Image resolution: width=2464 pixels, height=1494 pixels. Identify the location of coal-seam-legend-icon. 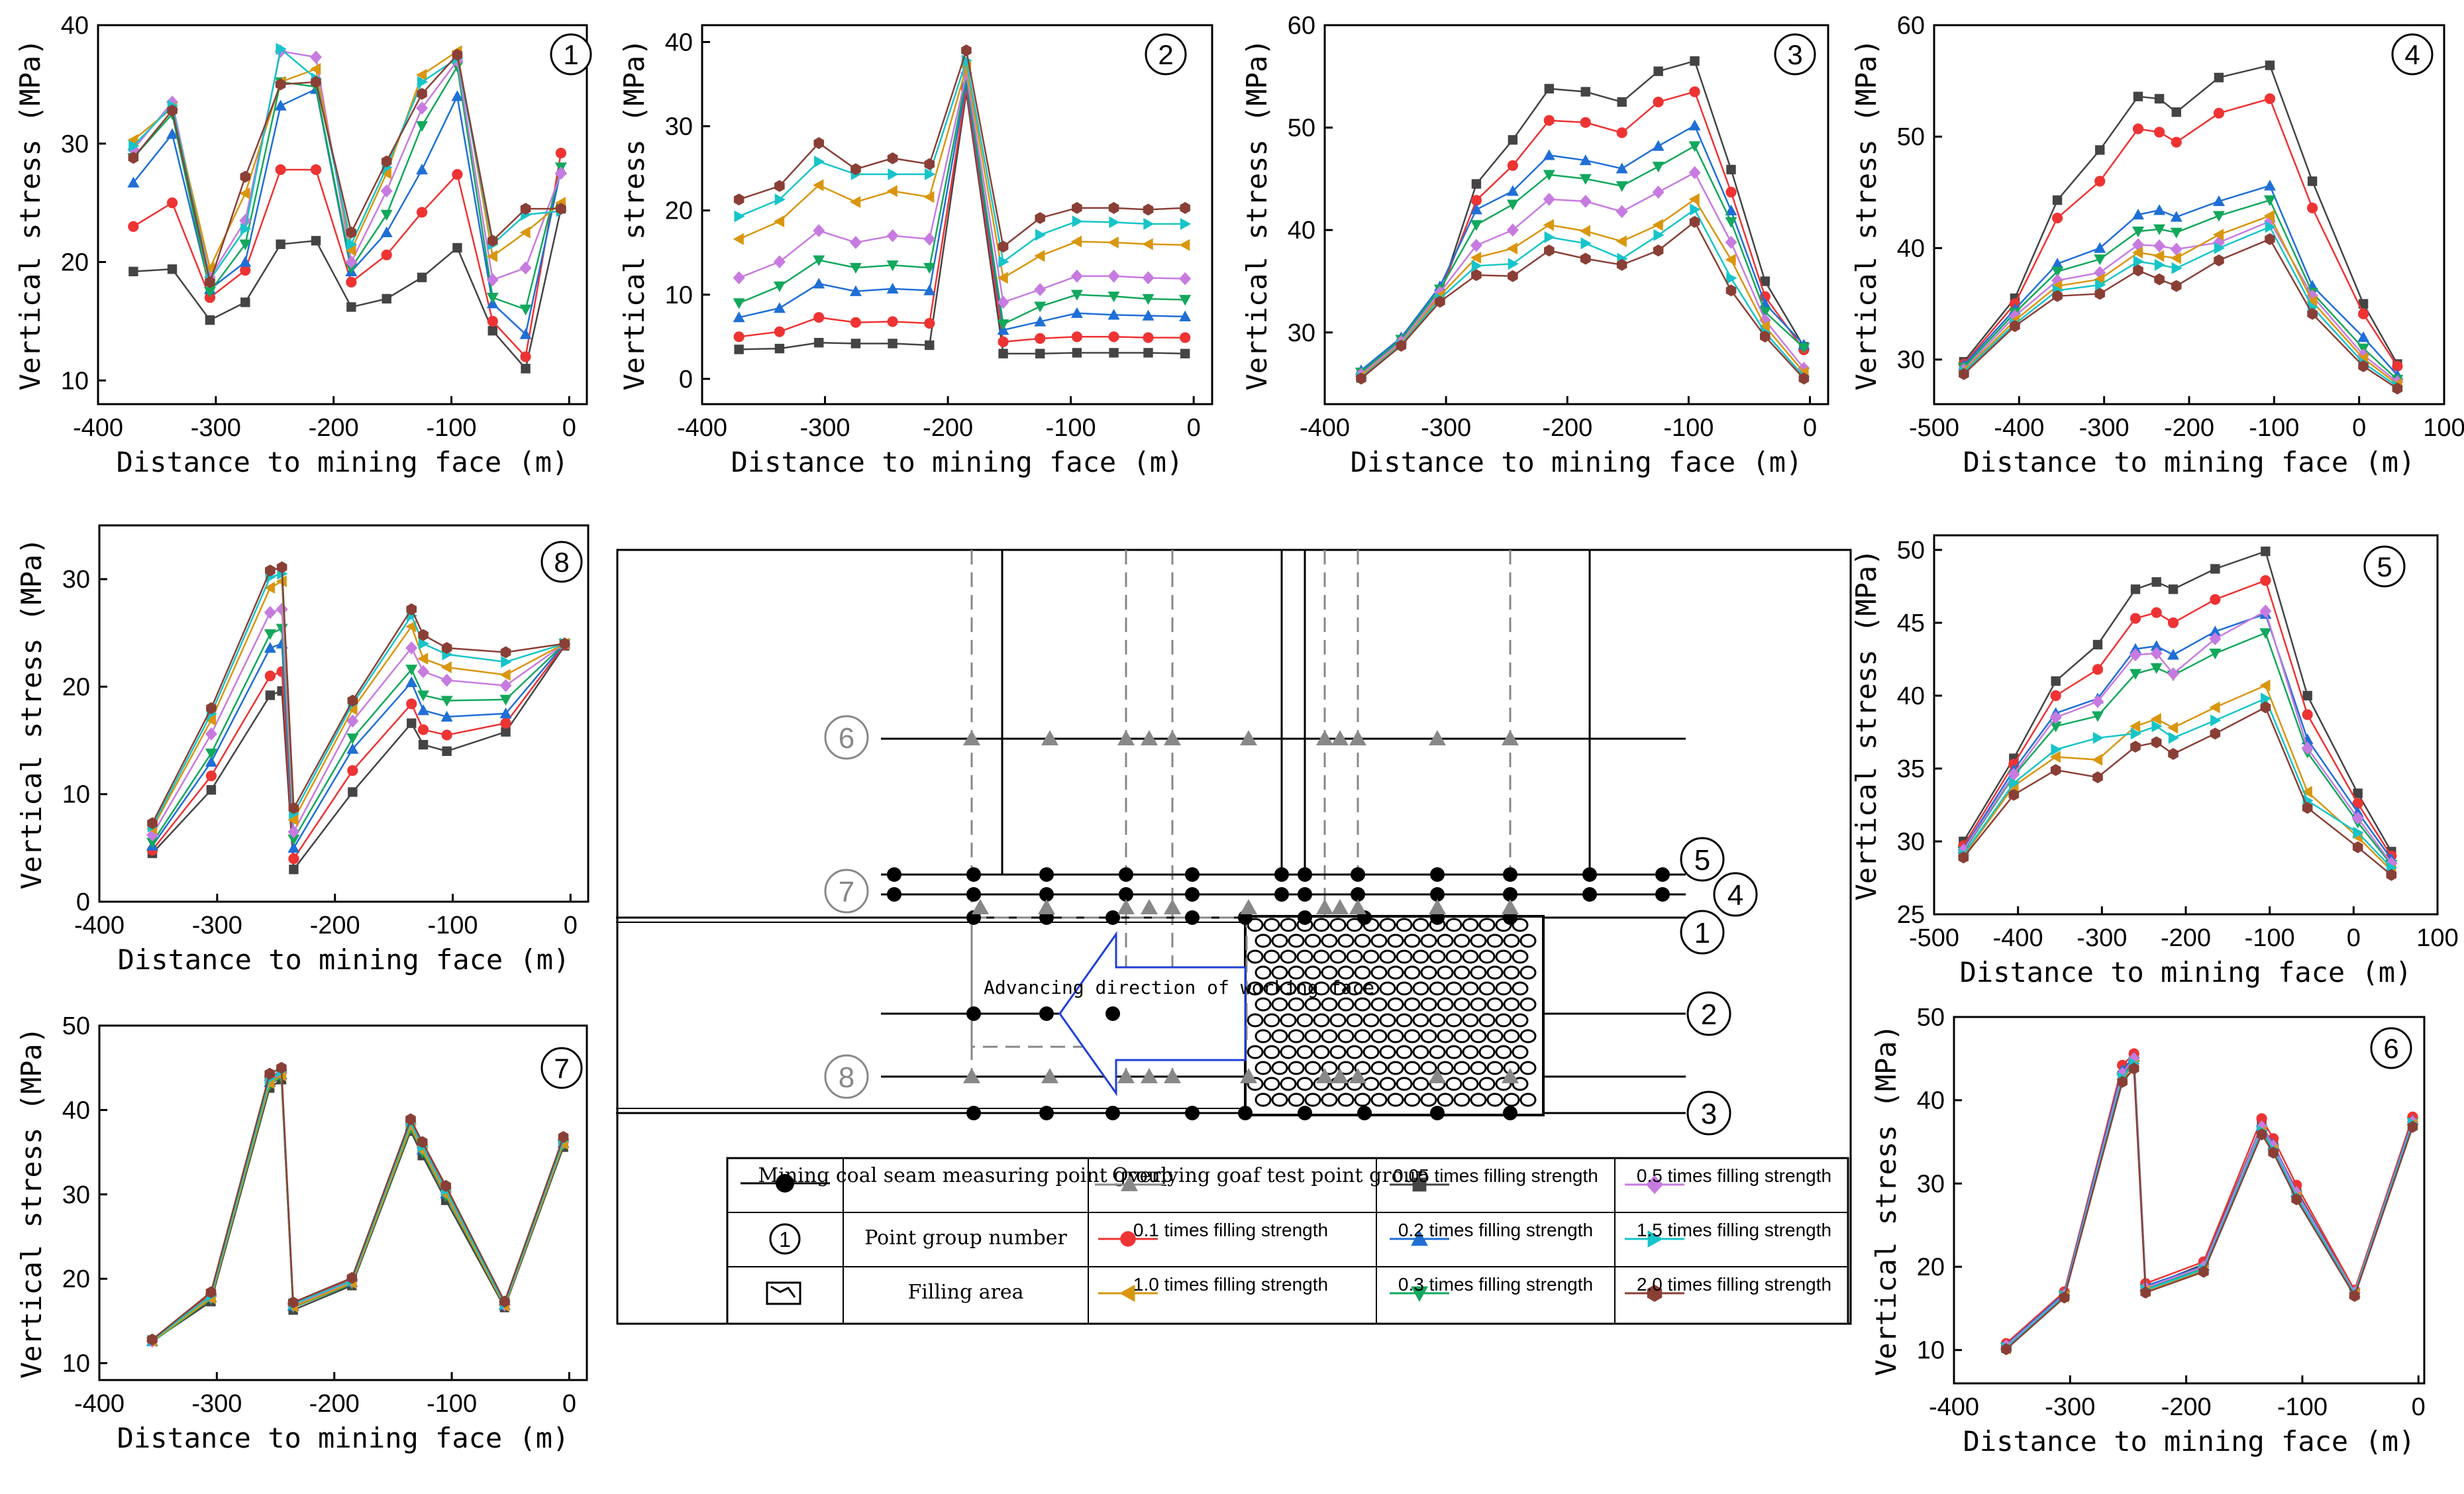
(785, 1183).